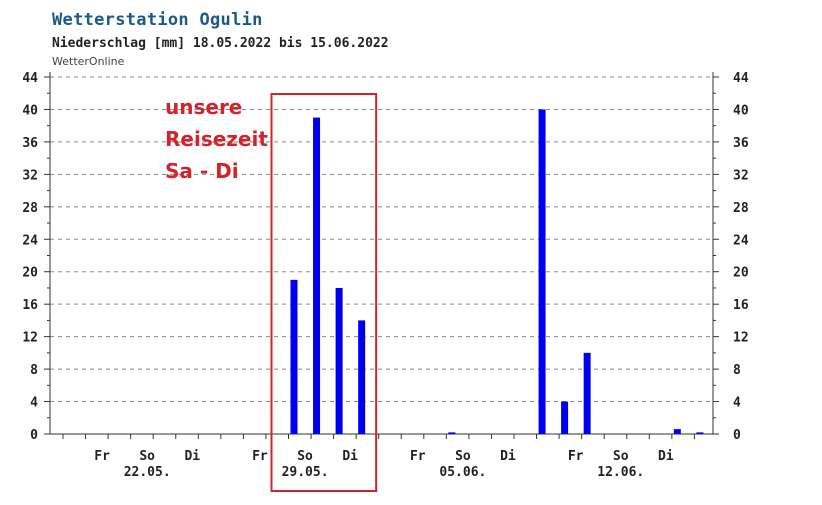  Describe the element at coordinates (30, 110) in the screenshot. I see `y-tick-label-left: 40` at that location.